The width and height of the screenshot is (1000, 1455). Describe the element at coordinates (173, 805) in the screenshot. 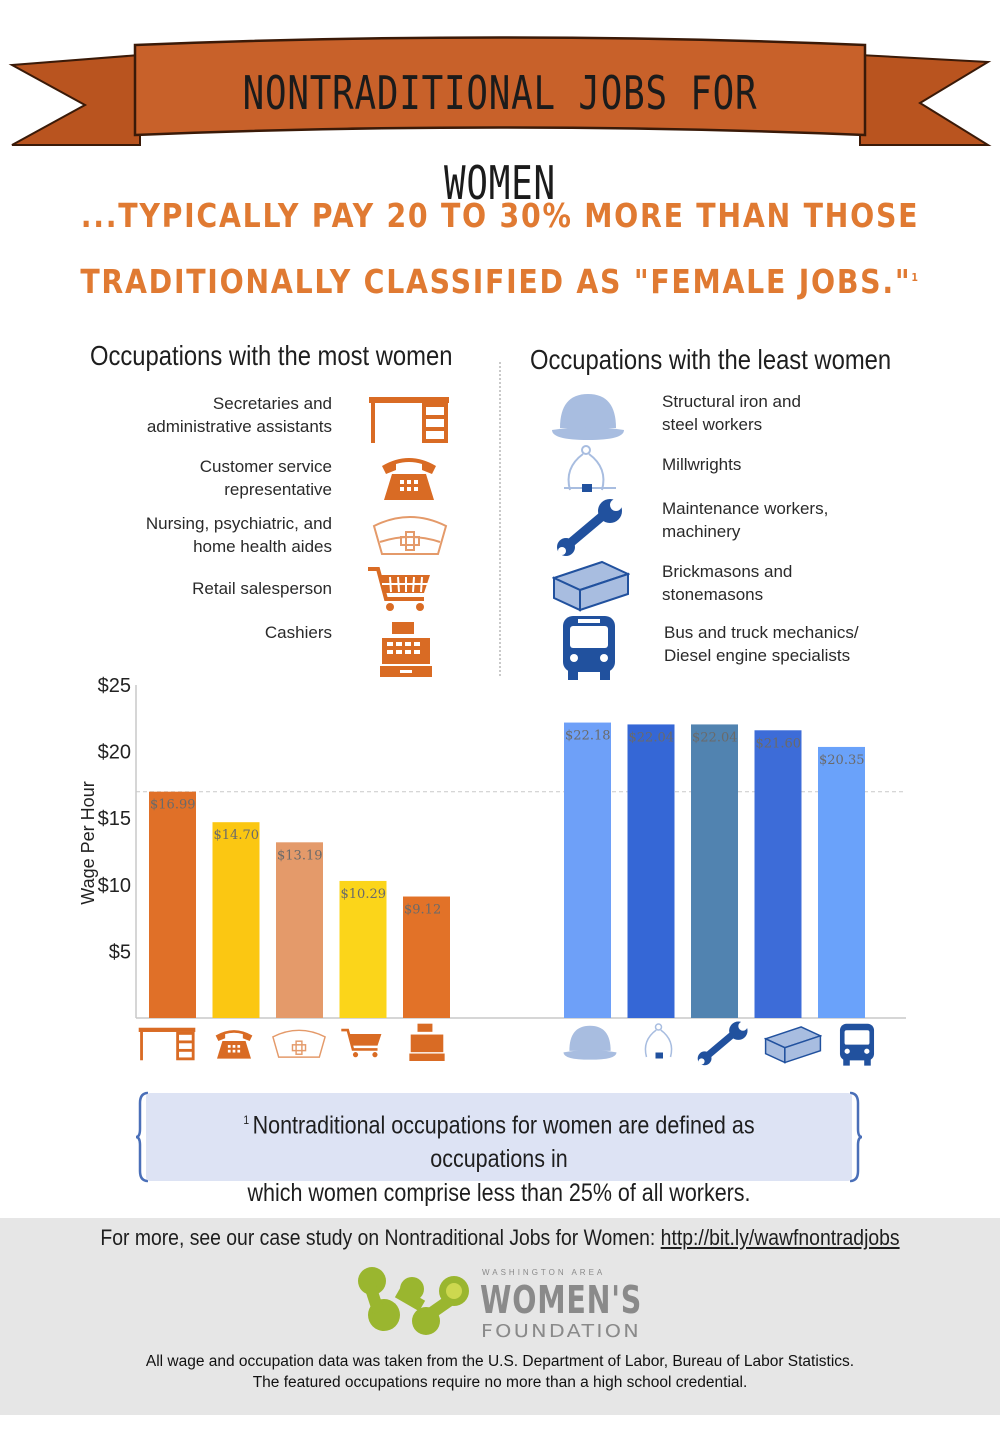

I see `bar-value-label: $16.99` at that location.